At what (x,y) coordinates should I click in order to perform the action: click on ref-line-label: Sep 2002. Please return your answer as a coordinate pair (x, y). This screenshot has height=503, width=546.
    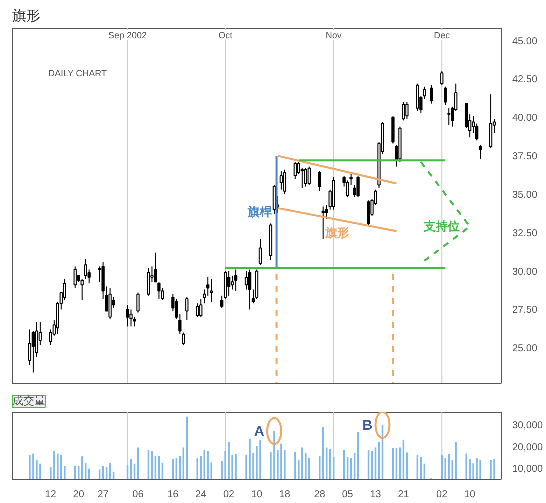
    Looking at the image, I should click on (128, 35).